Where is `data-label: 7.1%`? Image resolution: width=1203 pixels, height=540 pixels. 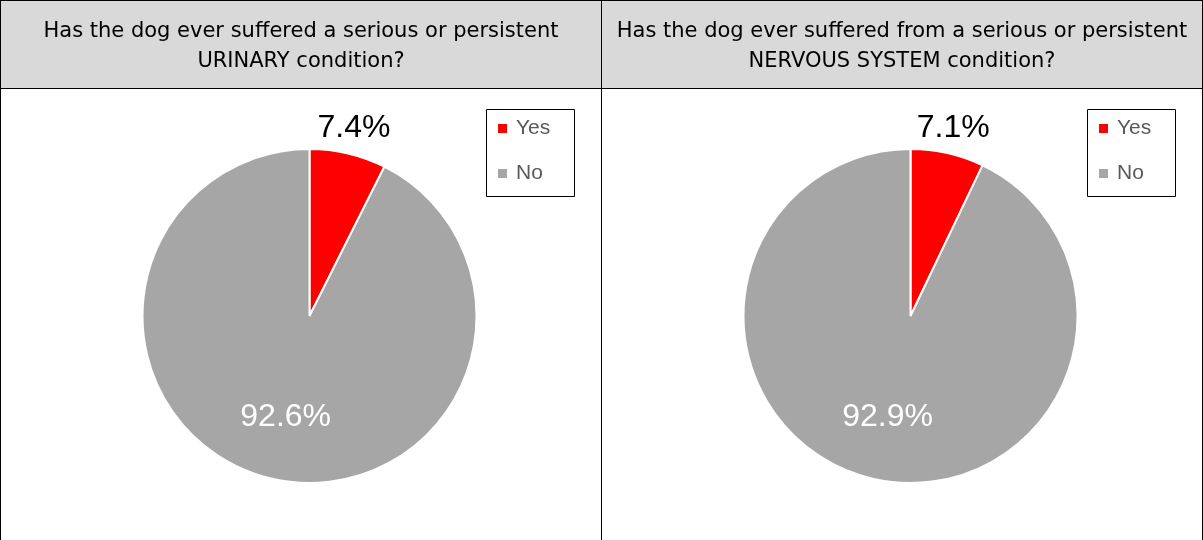 data-label: 7.1% is located at coordinates (953, 125).